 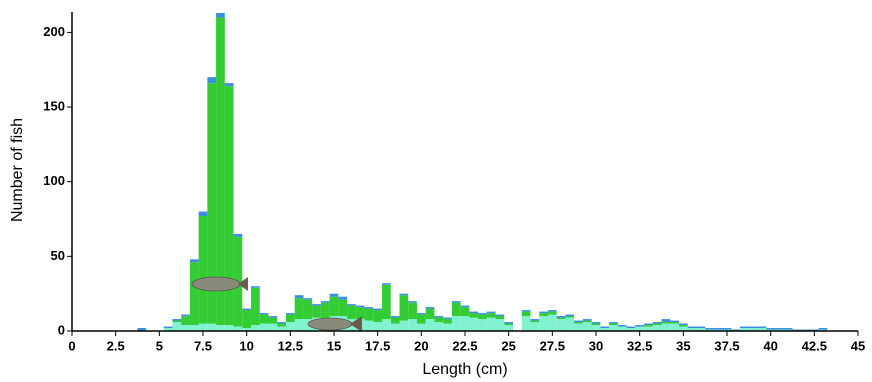 I want to click on y-tick-label: 100, so click(x=54, y=180).